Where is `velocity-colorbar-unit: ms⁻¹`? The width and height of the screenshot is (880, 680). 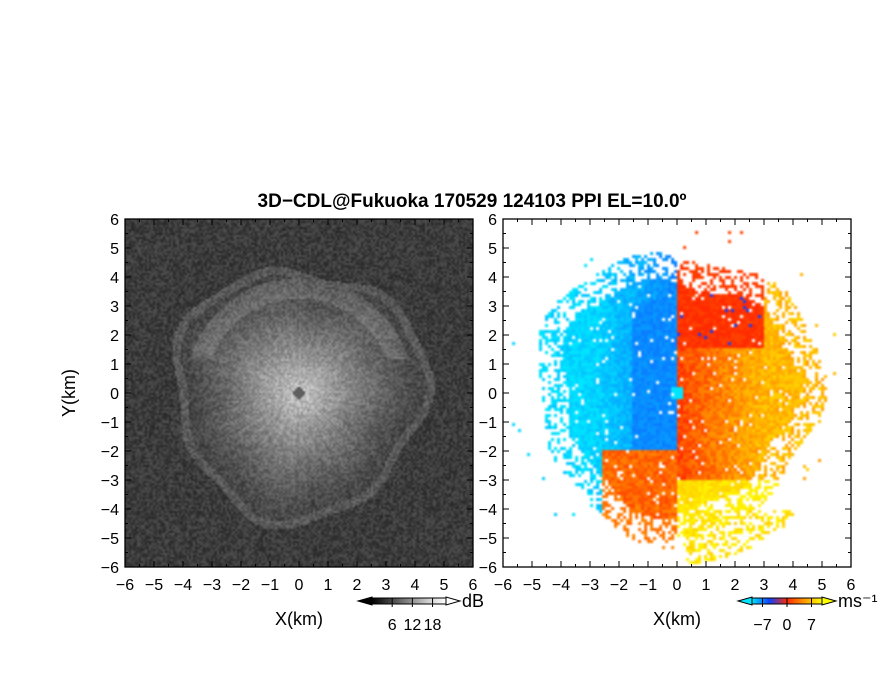
velocity-colorbar-unit: ms⁻¹ is located at coordinates (858, 601).